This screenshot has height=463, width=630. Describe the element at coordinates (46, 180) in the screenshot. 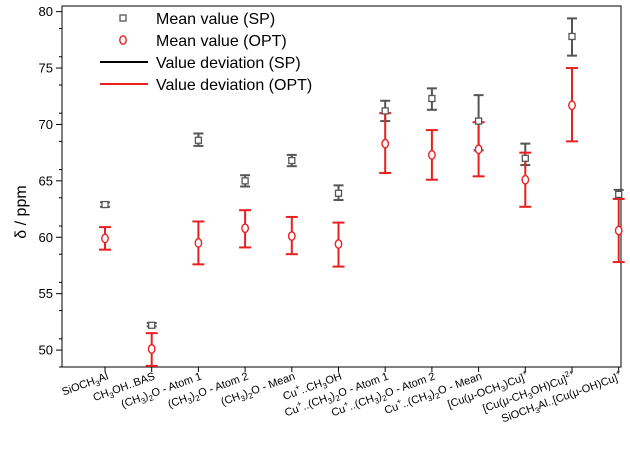

I see `y-tick-label: 65` at that location.